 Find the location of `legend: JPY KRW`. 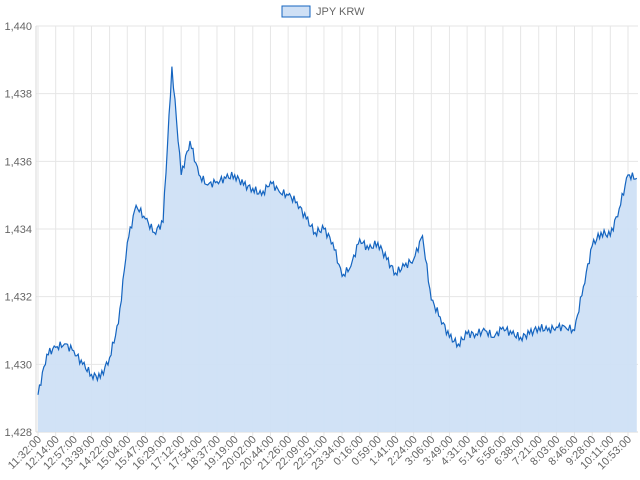

legend: JPY KRW is located at coordinates (323, 11).